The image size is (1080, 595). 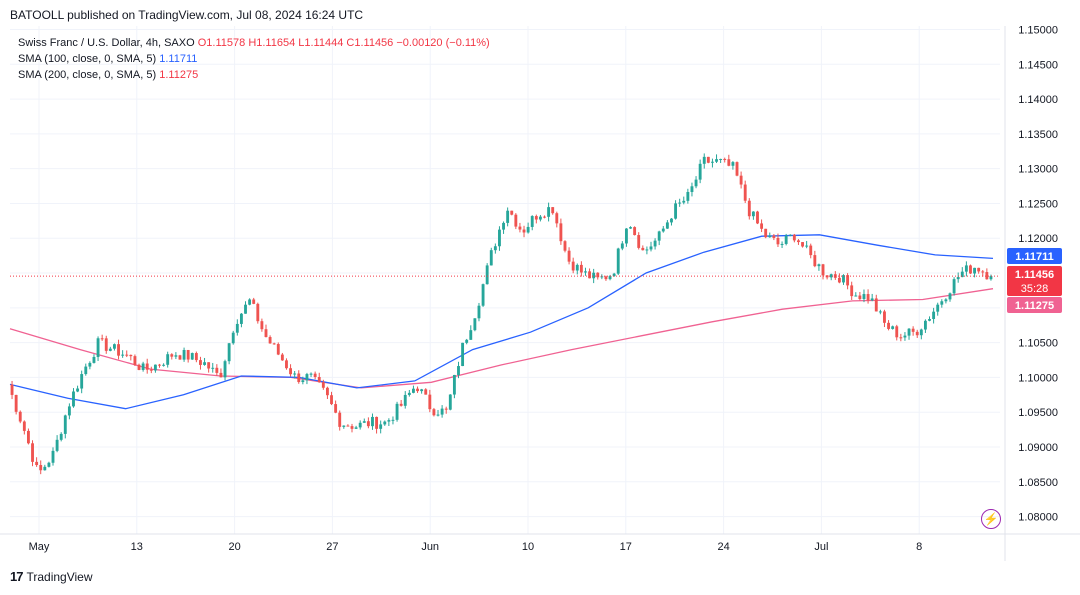 What do you see at coordinates (1034, 280) in the screenshot?
I see `price-tags: 1.11711 1.11456 35:28 1.11275` at bounding box center [1034, 280].